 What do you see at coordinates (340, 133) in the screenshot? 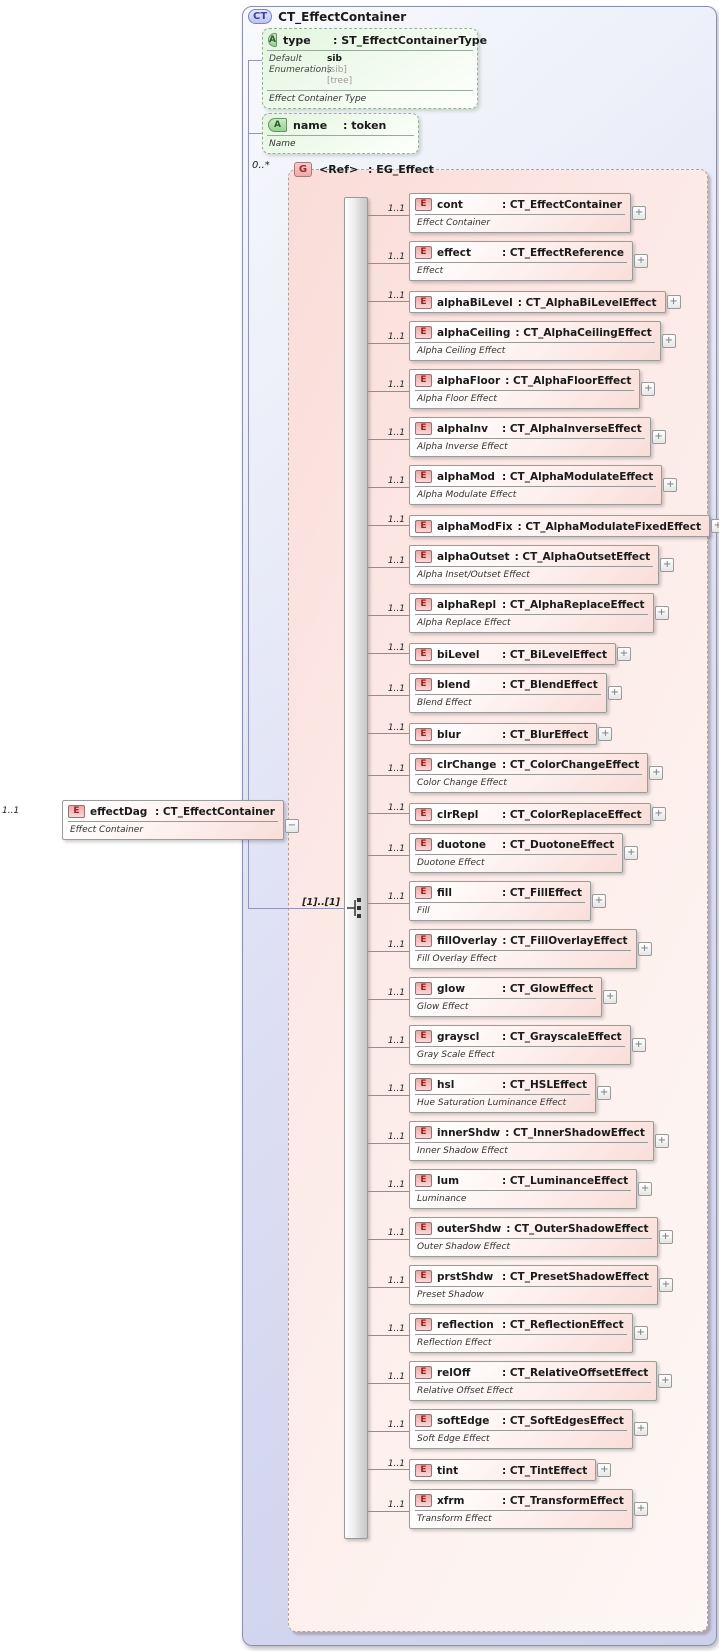
I see `attribute-box-name: A name : token Name` at bounding box center [340, 133].